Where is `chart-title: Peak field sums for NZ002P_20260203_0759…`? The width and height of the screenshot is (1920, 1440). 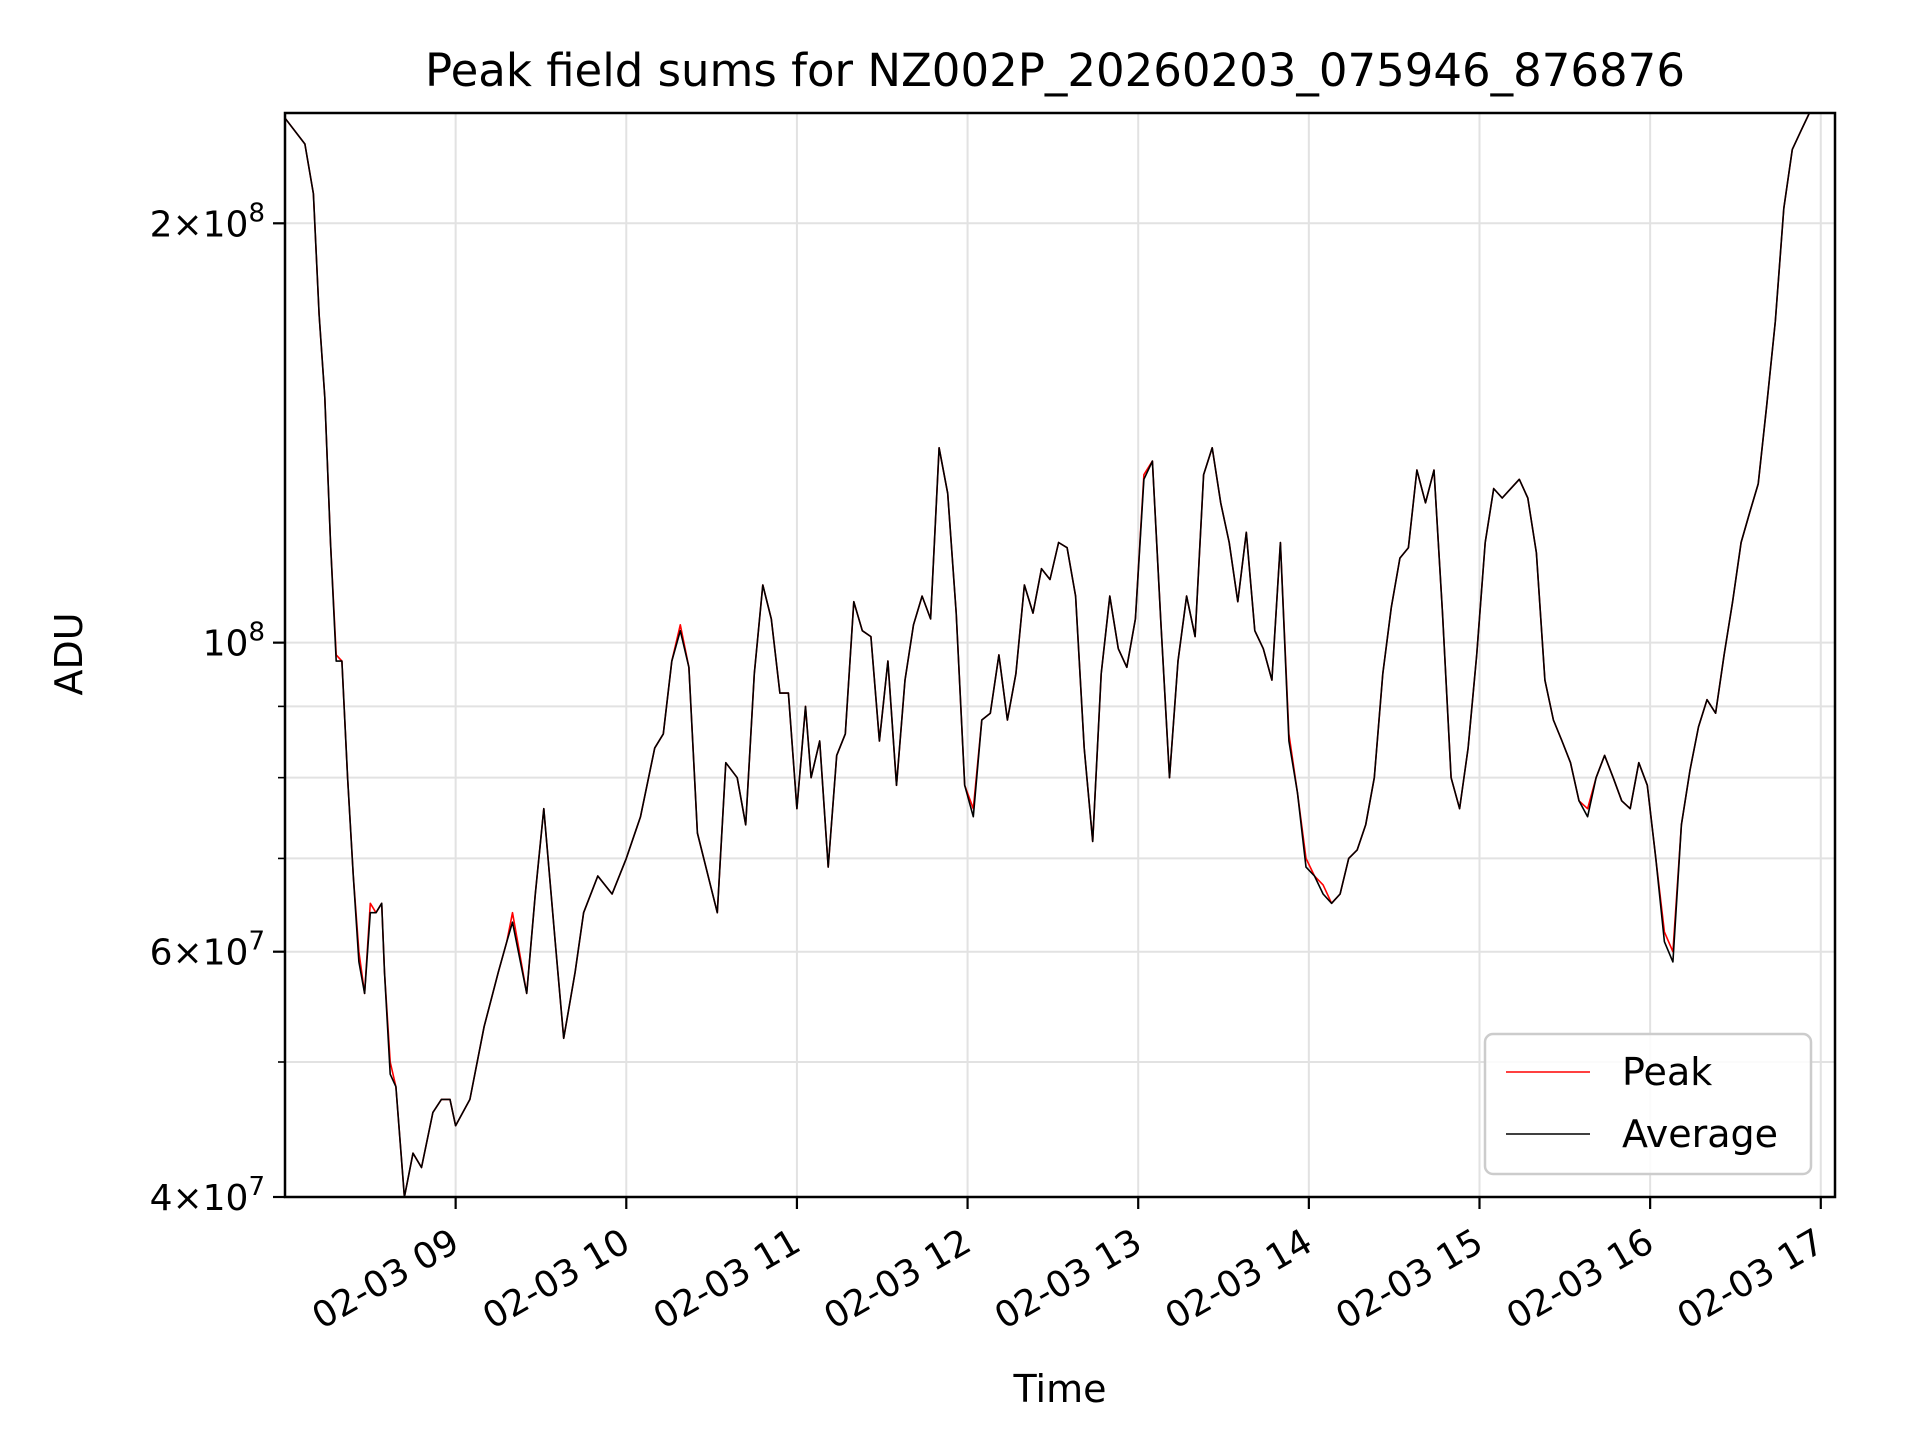 chart-title: Peak field sums for NZ002P_20260203_0759… is located at coordinates (1055, 70).